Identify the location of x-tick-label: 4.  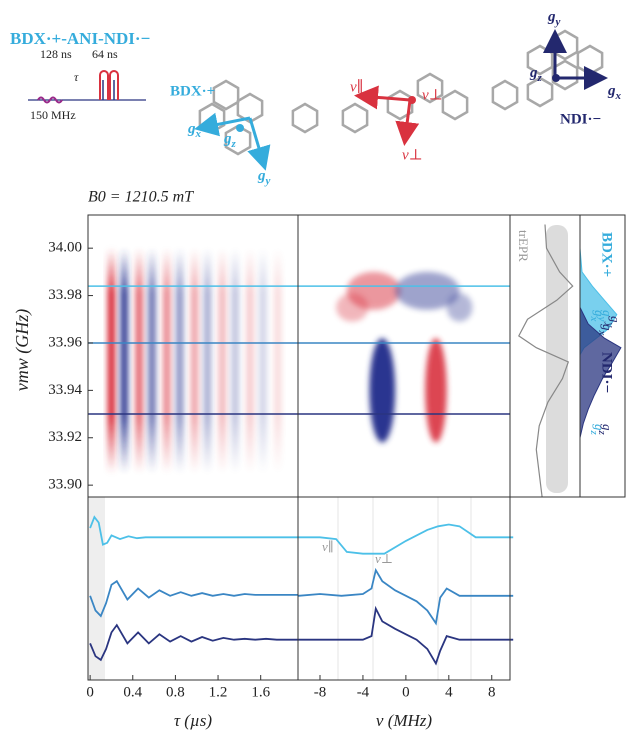
(449, 692).